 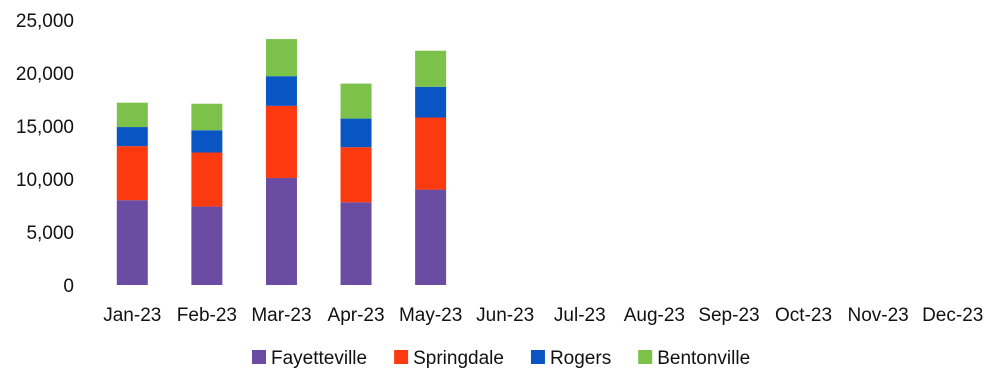 I want to click on x-tick-label: Dec-23, so click(x=952, y=315).